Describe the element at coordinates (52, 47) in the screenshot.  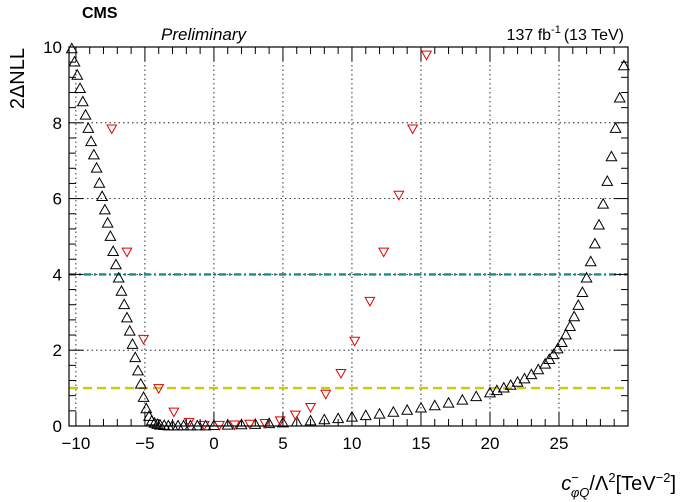
I see `y-tick-label: 10` at that location.